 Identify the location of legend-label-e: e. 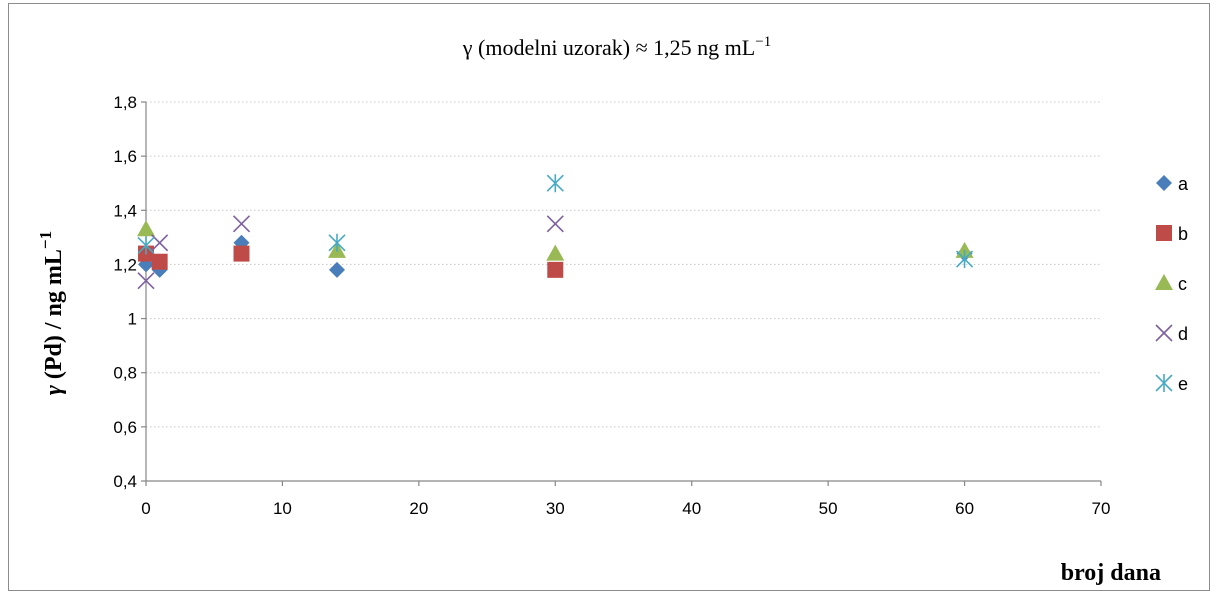
(1183, 384).